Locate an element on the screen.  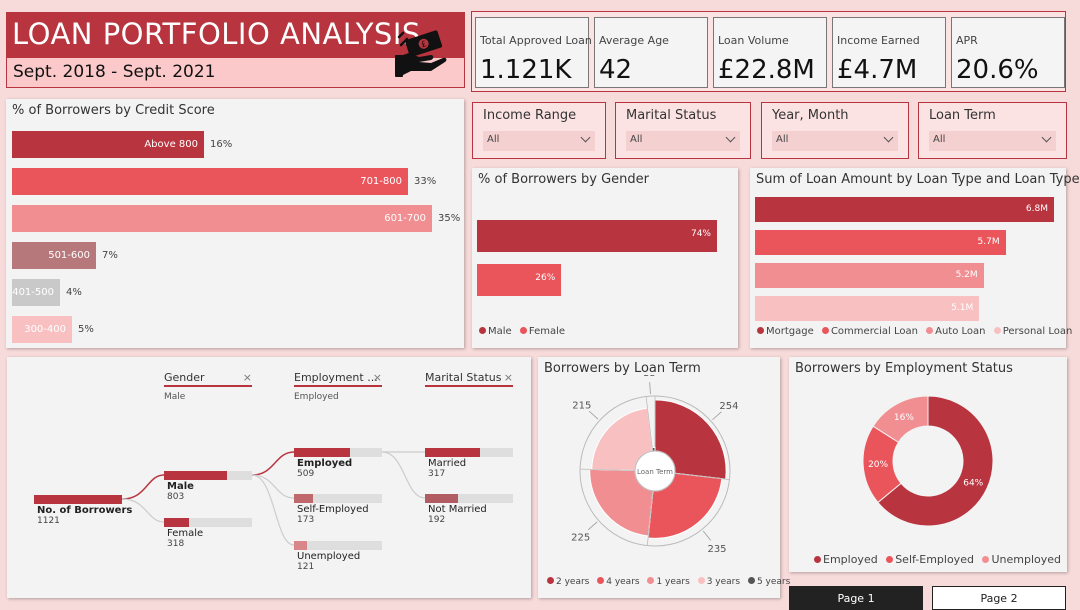
tree-level-marital: Marital Status × is located at coordinates (469, 379).